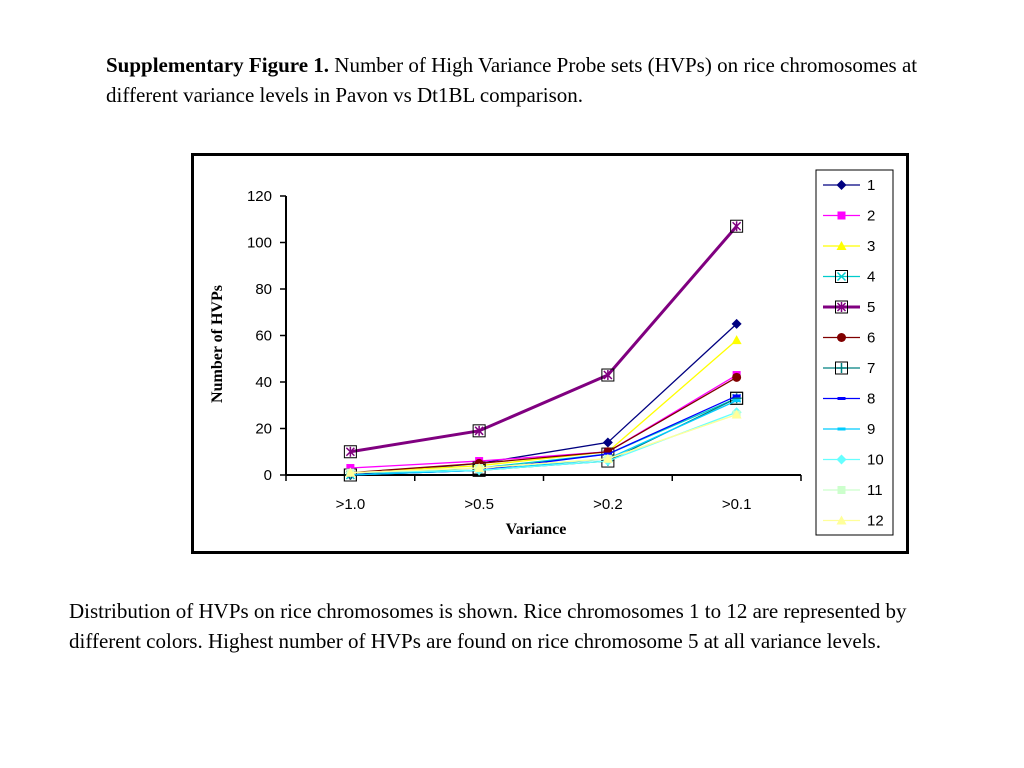 This screenshot has height=768, width=1024. Describe the element at coordinates (479, 504) in the screenshot. I see `x-tick-label: >0.5` at that location.